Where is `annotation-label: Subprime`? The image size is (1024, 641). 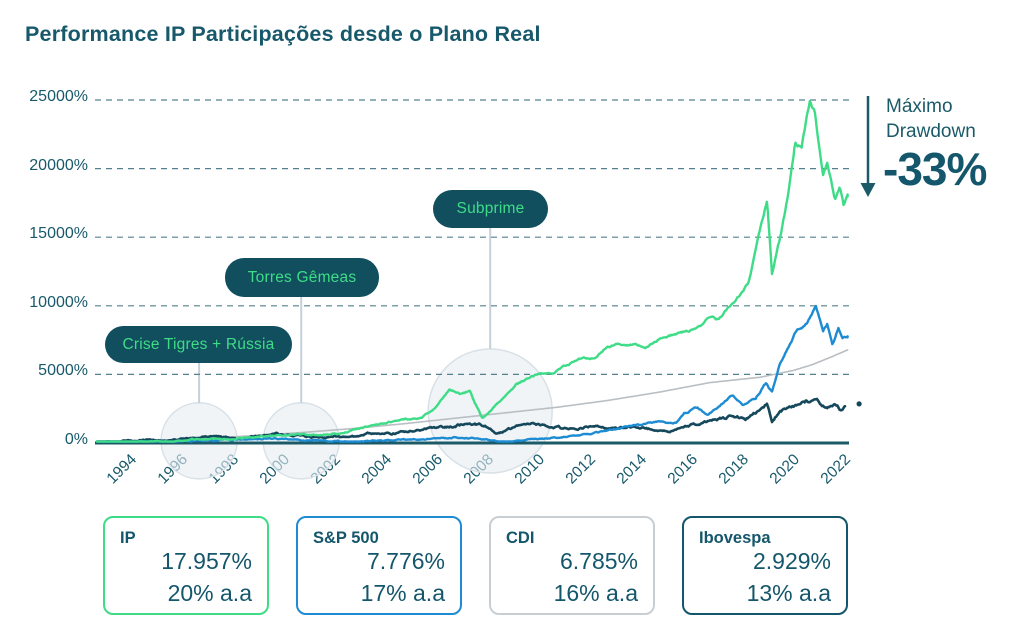 annotation-label: Subprime is located at coordinates (490, 208).